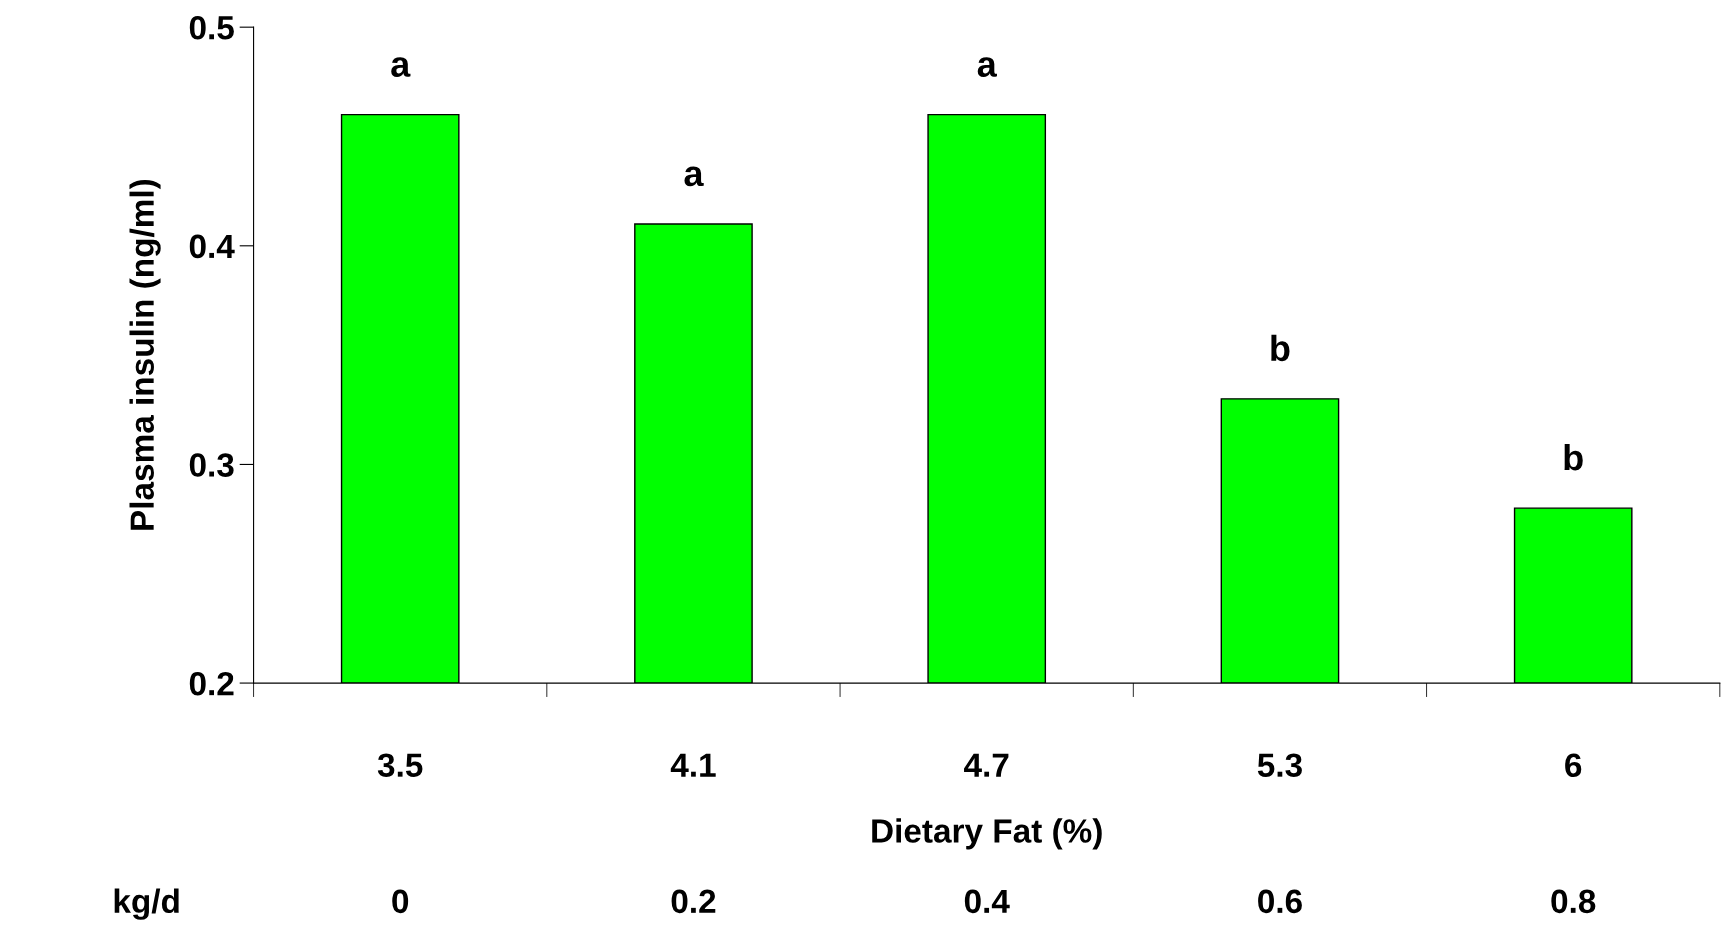  What do you see at coordinates (1280, 901) in the screenshot?
I see `text: 0.6` at bounding box center [1280, 901].